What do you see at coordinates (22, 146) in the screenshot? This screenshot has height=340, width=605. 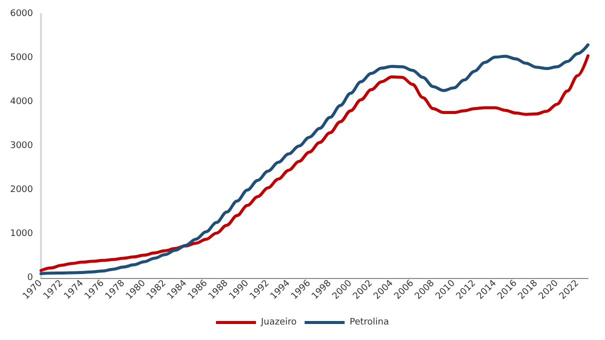 I see `y-tick-label: 3000` at bounding box center [22, 146].